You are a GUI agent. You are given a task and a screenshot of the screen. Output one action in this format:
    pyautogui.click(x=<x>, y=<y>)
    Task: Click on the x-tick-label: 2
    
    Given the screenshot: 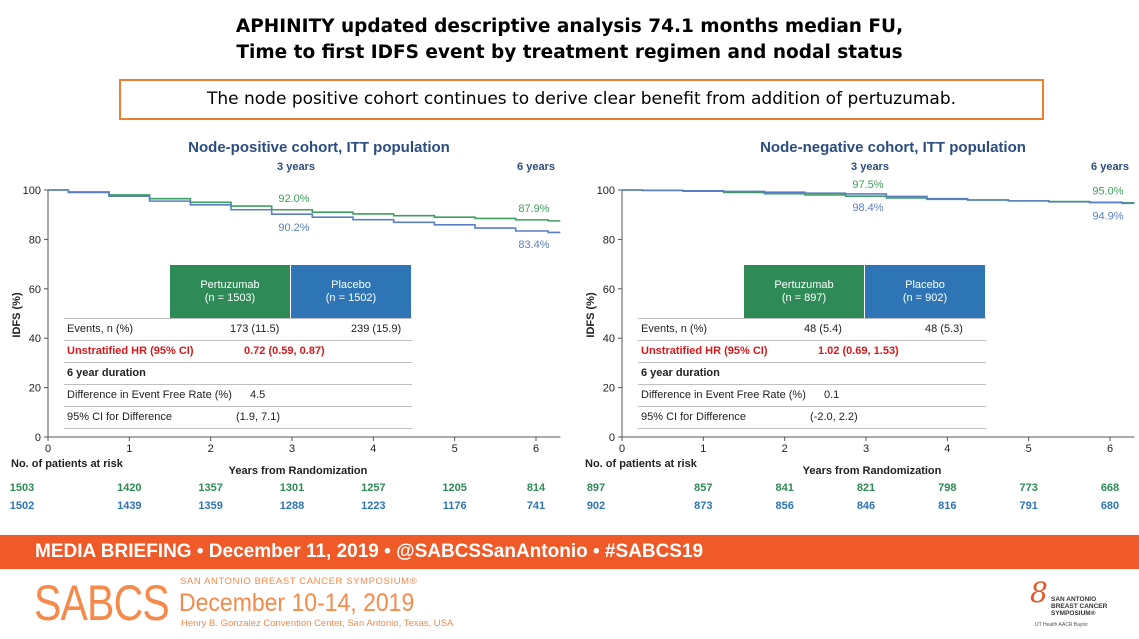 What is the action you would take?
    pyautogui.click(x=211, y=449)
    